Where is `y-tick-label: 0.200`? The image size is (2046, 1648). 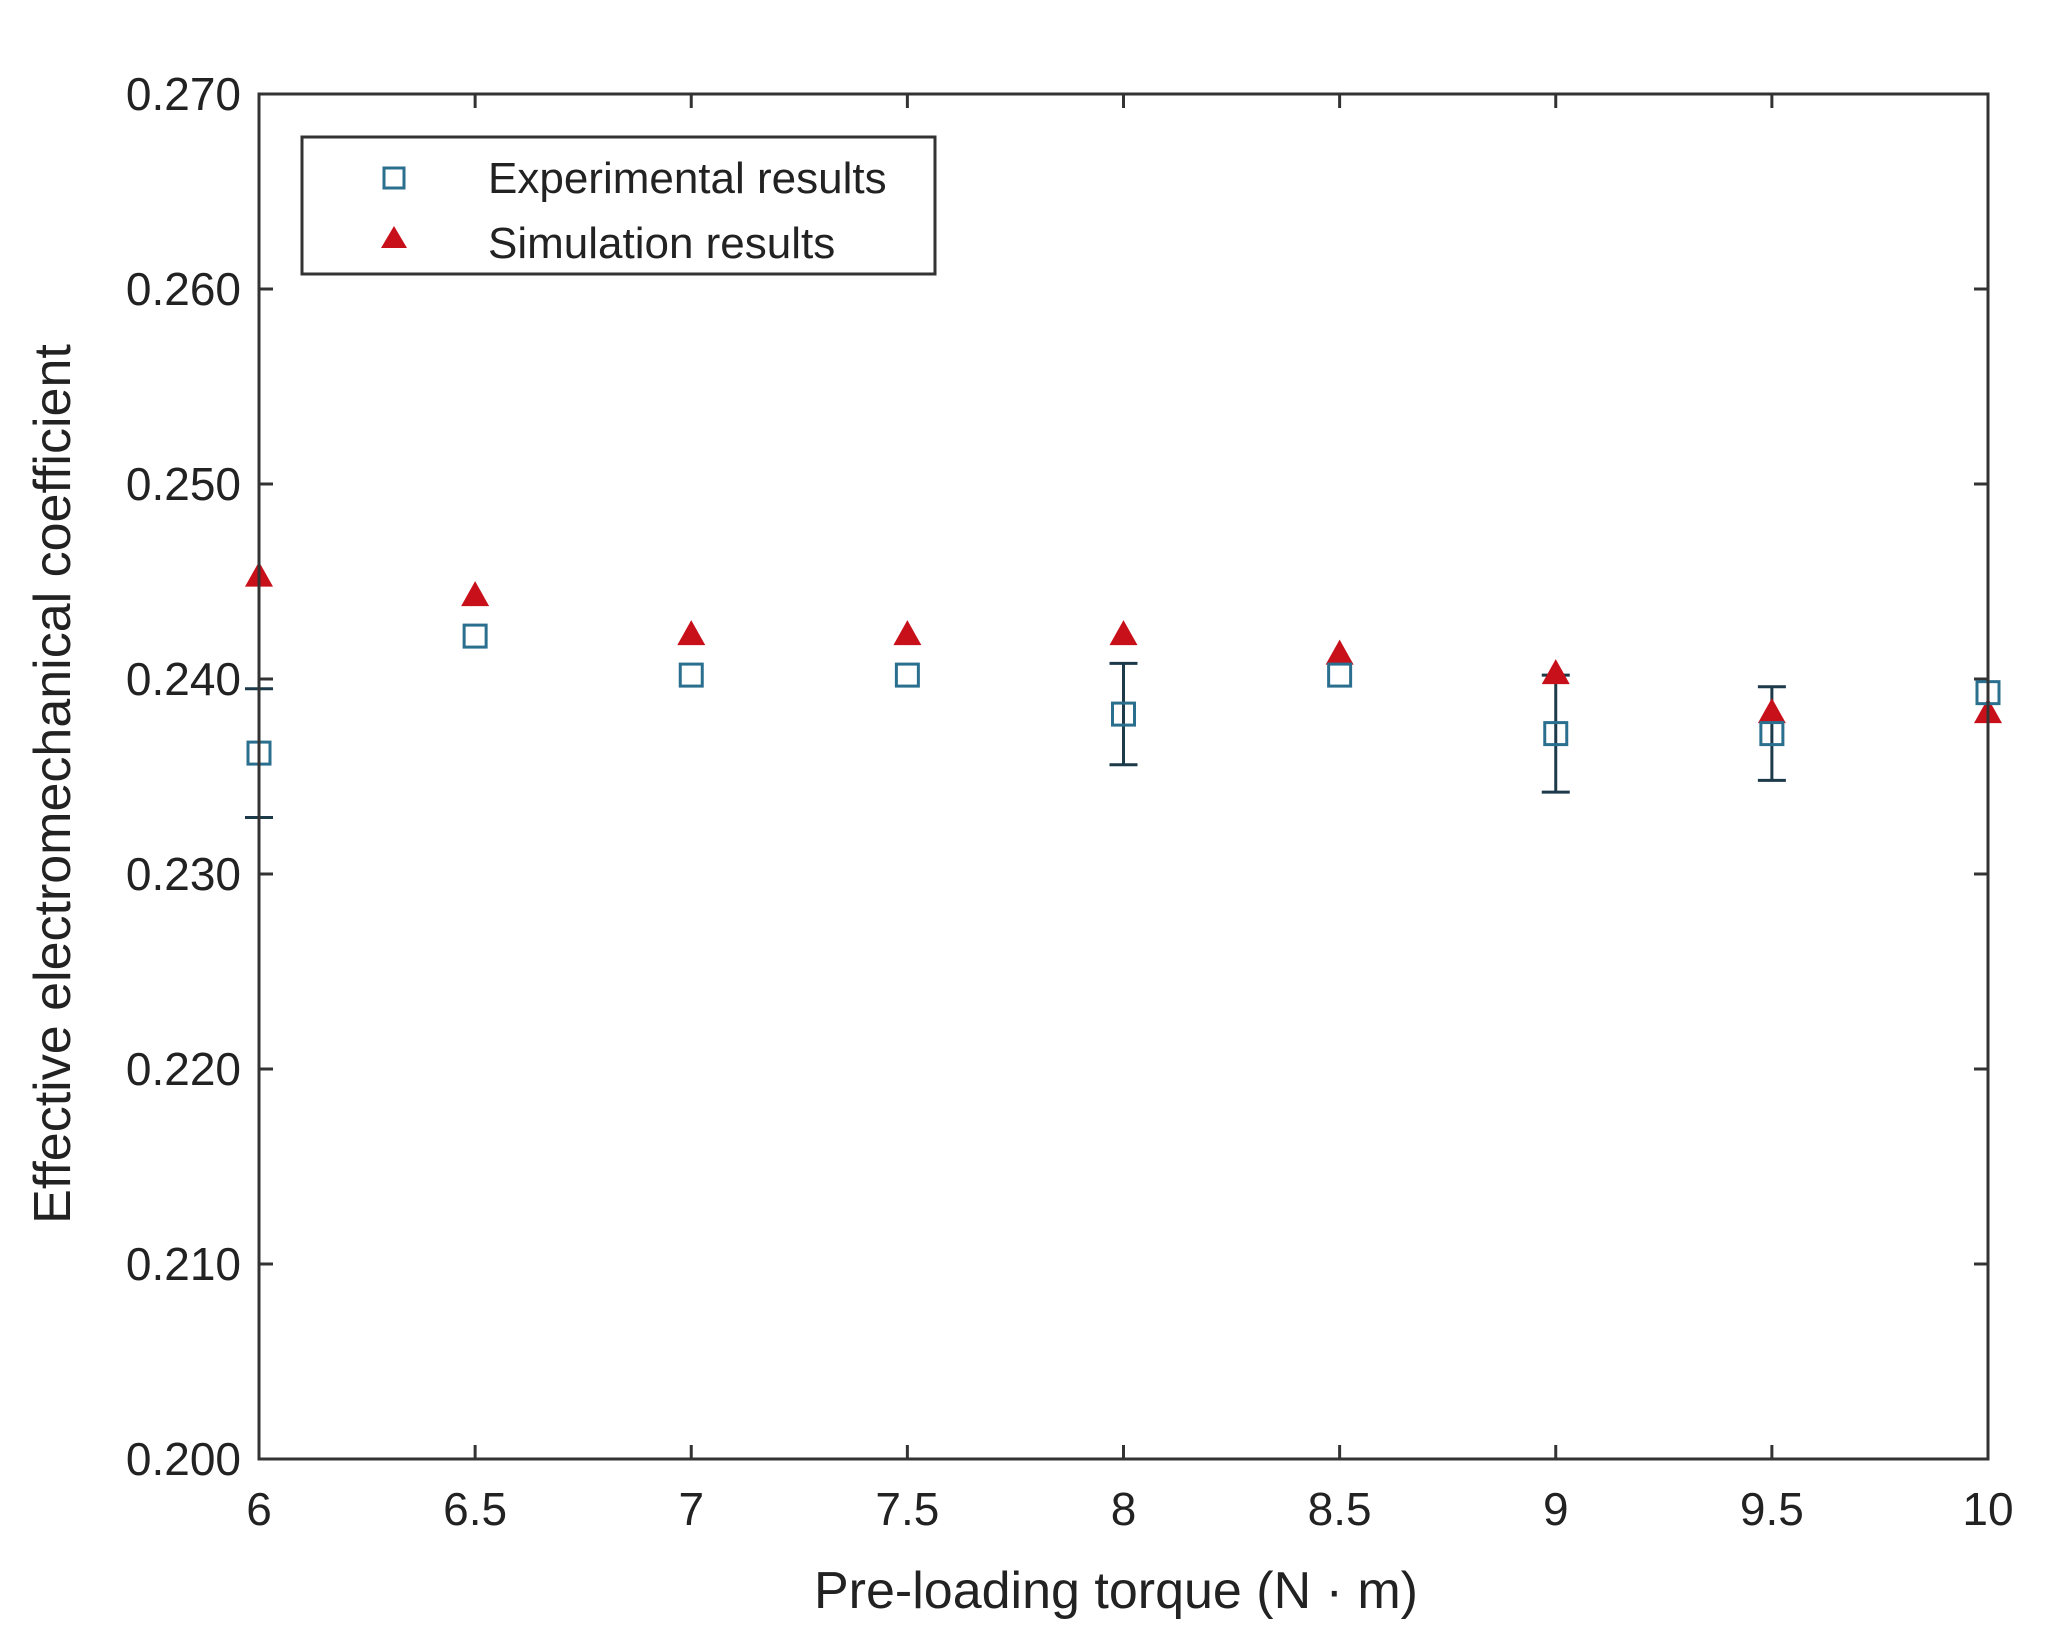
y-tick-label: 0.200 is located at coordinates (183, 1459).